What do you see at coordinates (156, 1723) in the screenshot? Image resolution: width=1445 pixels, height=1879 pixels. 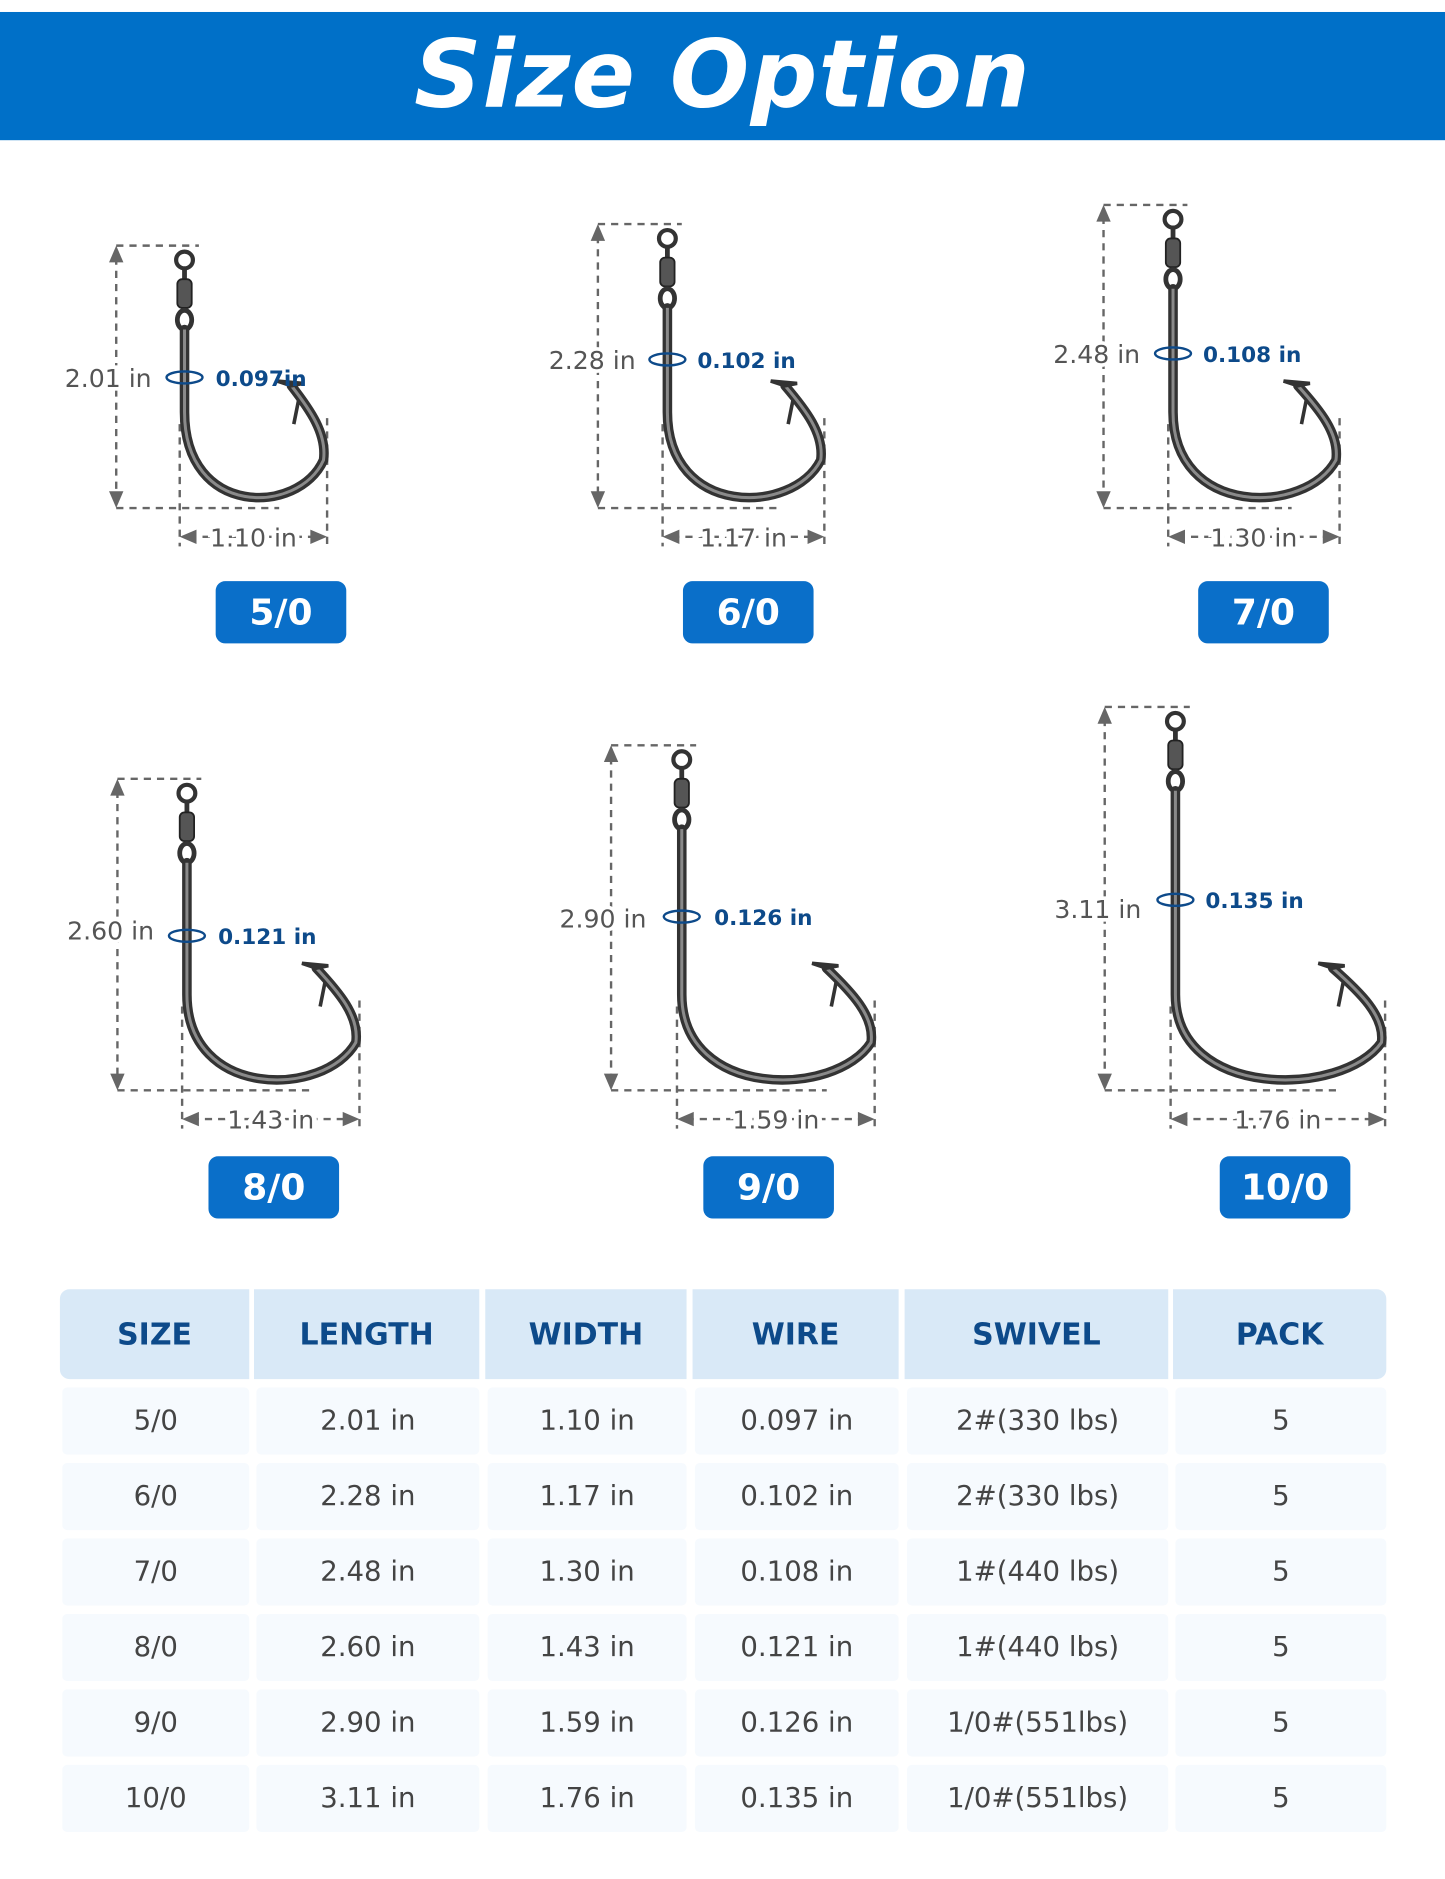 I see `table-cell: 9/0` at bounding box center [156, 1723].